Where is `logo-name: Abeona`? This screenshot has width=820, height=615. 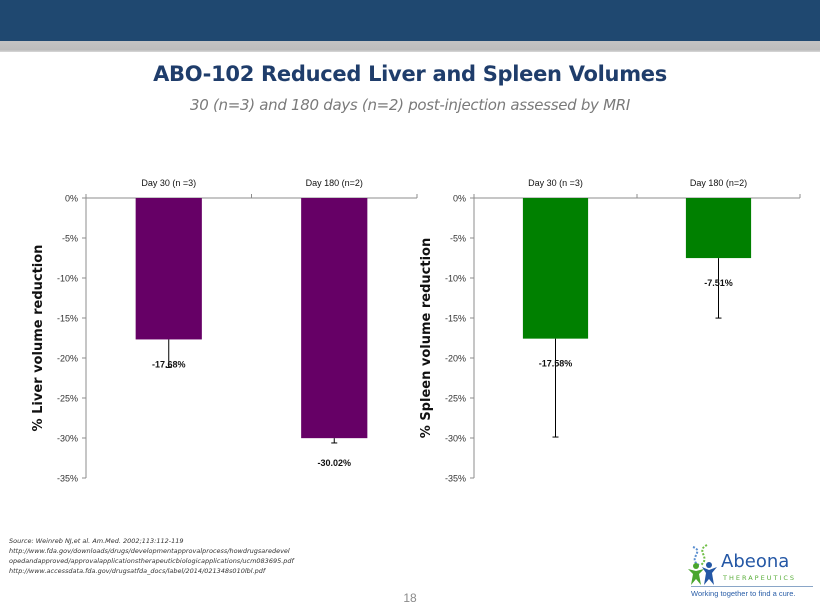
logo-name: Abeona is located at coordinates (755, 561).